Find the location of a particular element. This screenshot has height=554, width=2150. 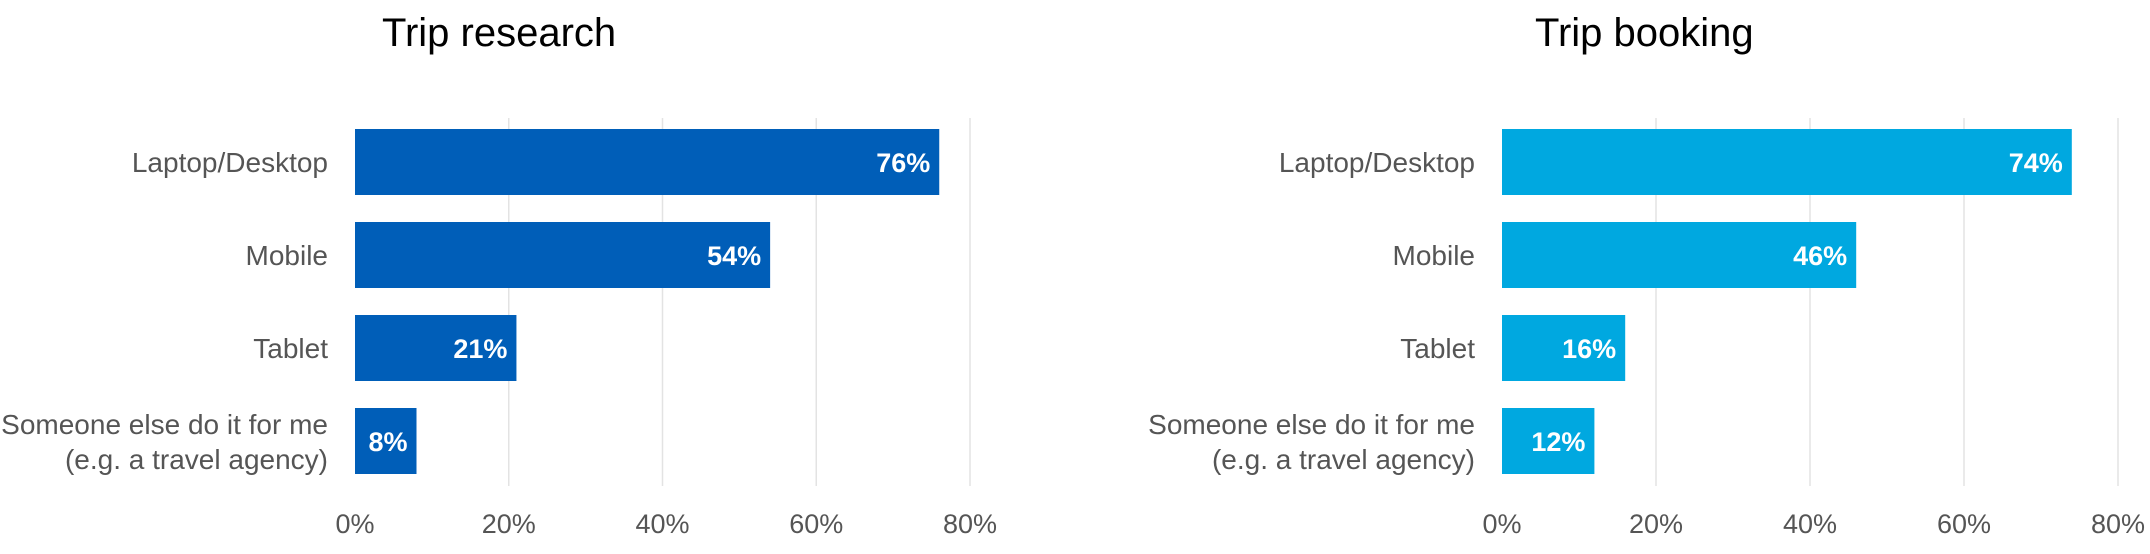

data-label: 16% is located at coordinates (1589, 349).